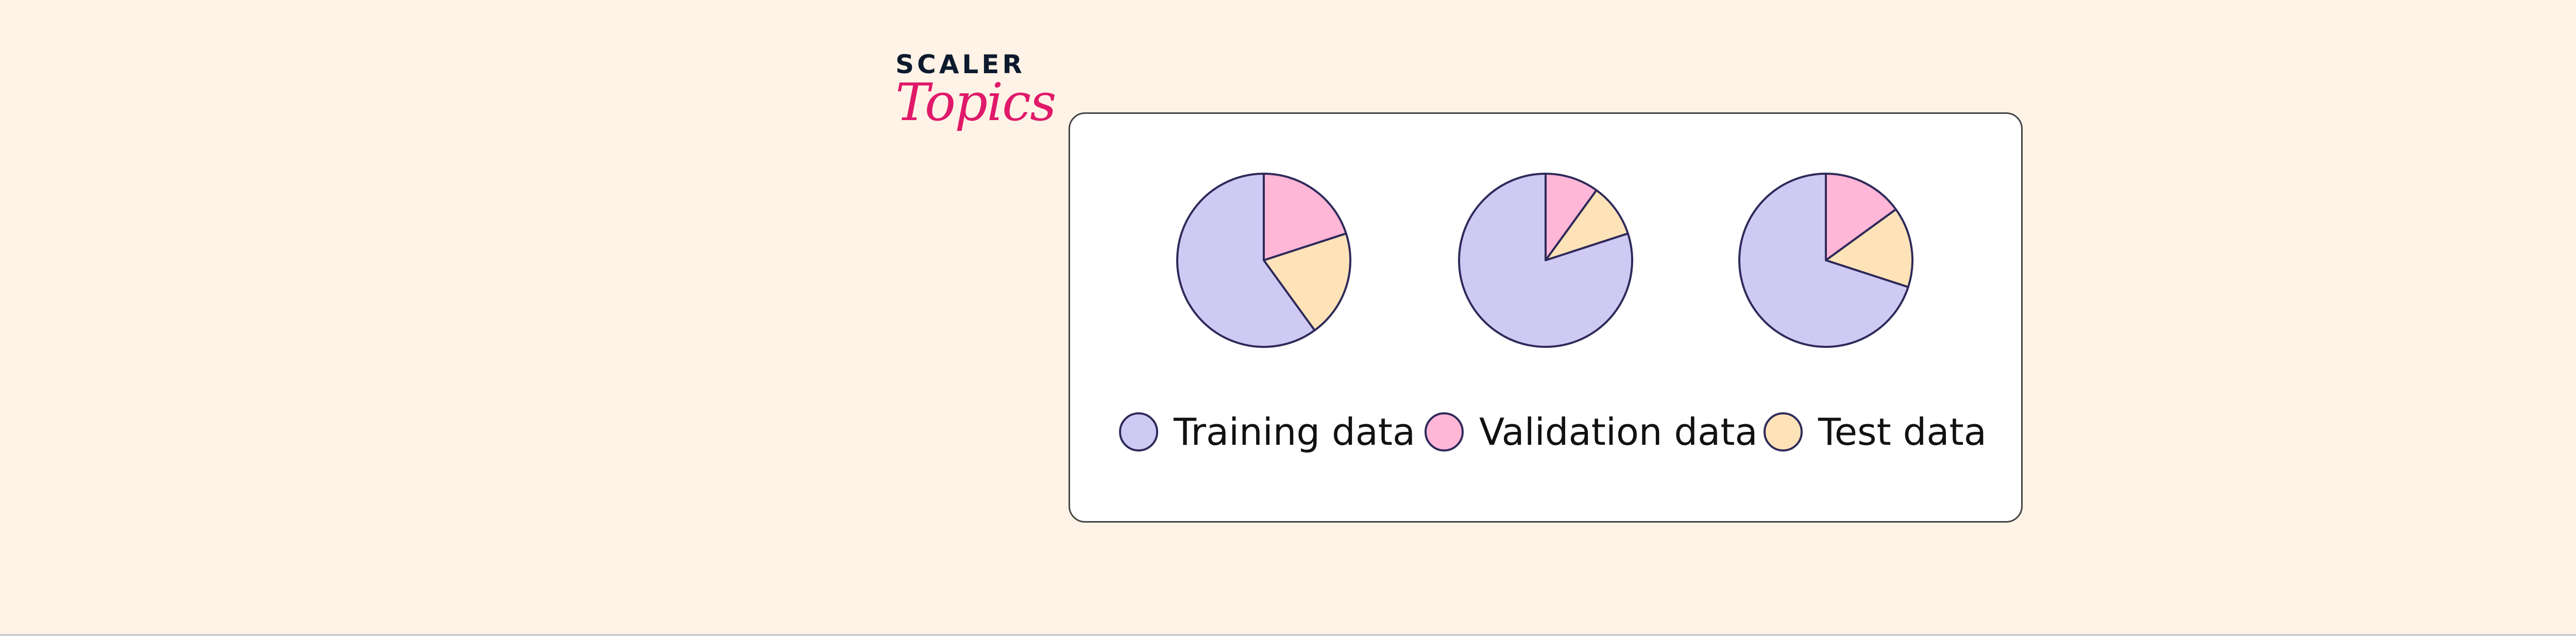 Image resolution: width=2576 pixels, height=636 pixels. I want to click on legend-item-test: Test data, so click(1875, 432).